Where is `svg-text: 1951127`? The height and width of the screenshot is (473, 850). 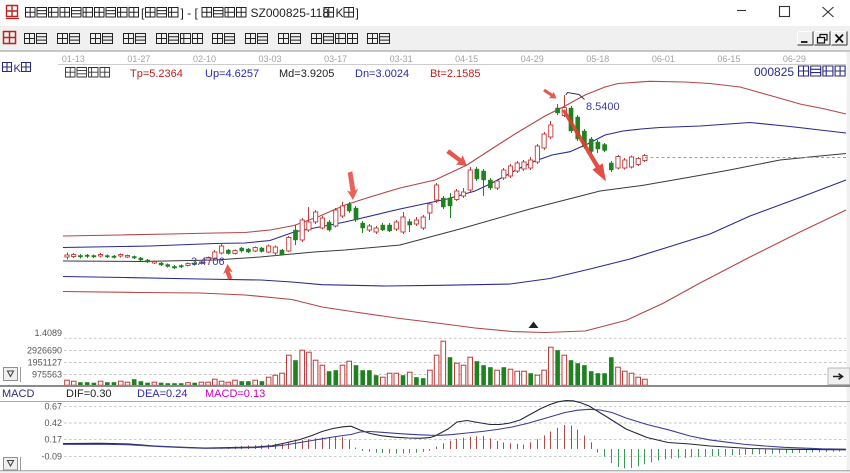
svg-text: 1951127 is located at coordinates (45, 363).